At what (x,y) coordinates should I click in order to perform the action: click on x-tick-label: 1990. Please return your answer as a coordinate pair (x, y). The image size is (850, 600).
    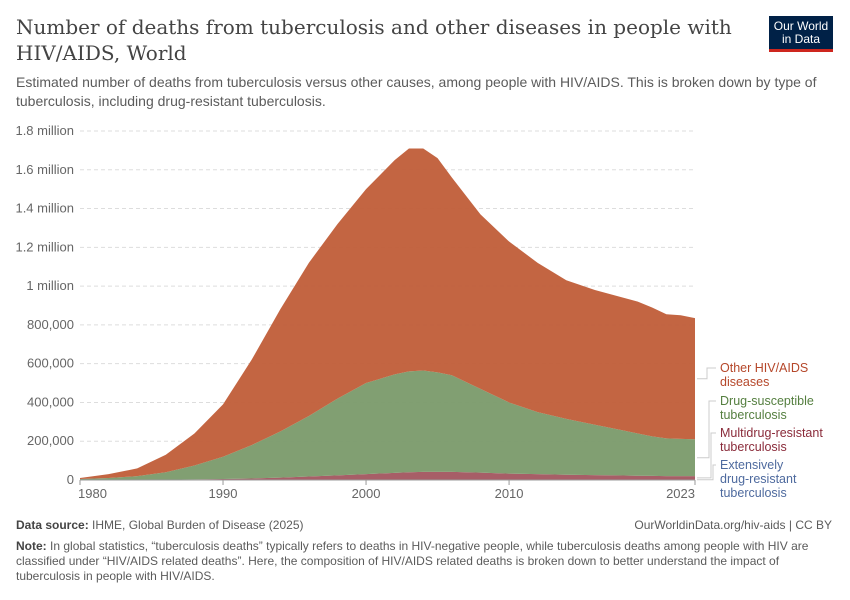
    Looking at the image, I should click on (223, 493).